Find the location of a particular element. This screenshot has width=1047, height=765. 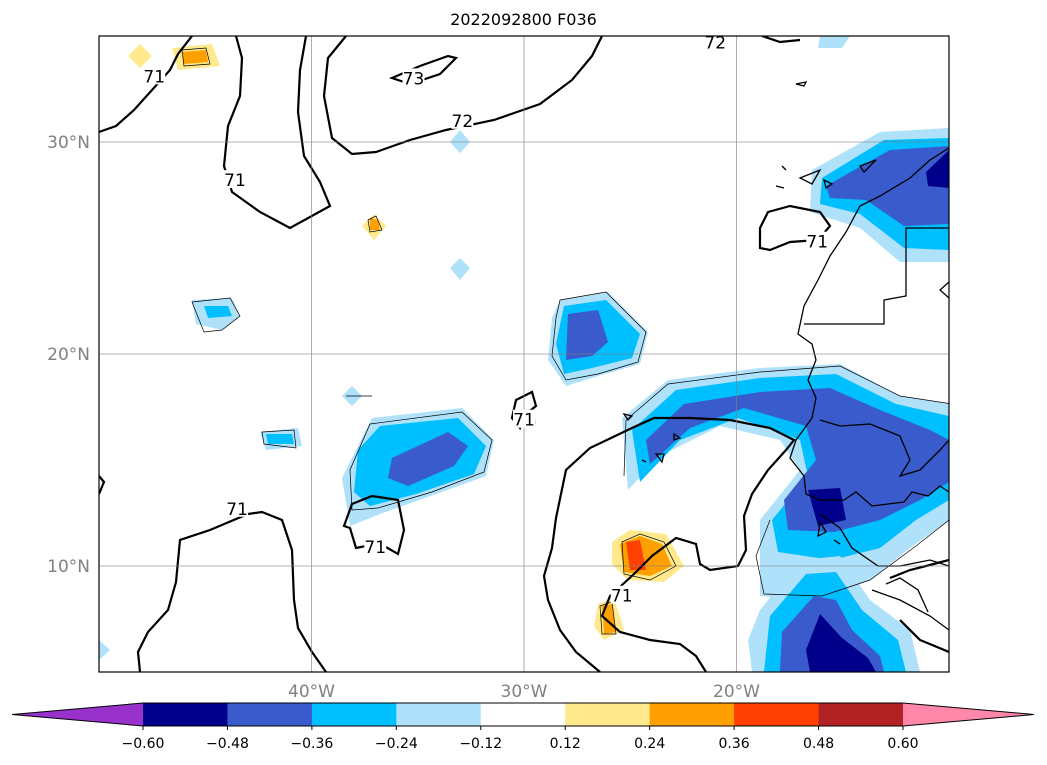

lon-tick-label: 40°W is located at coordinates (311, 692).